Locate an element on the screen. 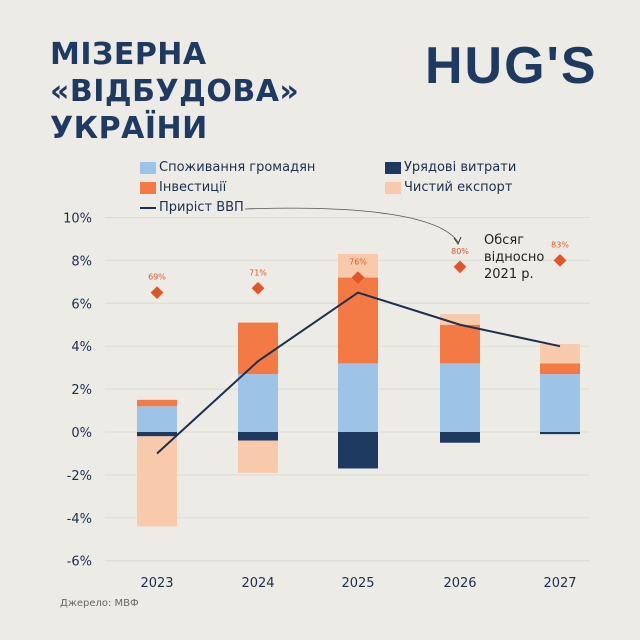 The width and height of the screenshot is (640, 640). y-tick-label: -4% is located at coordinates (79, 519).